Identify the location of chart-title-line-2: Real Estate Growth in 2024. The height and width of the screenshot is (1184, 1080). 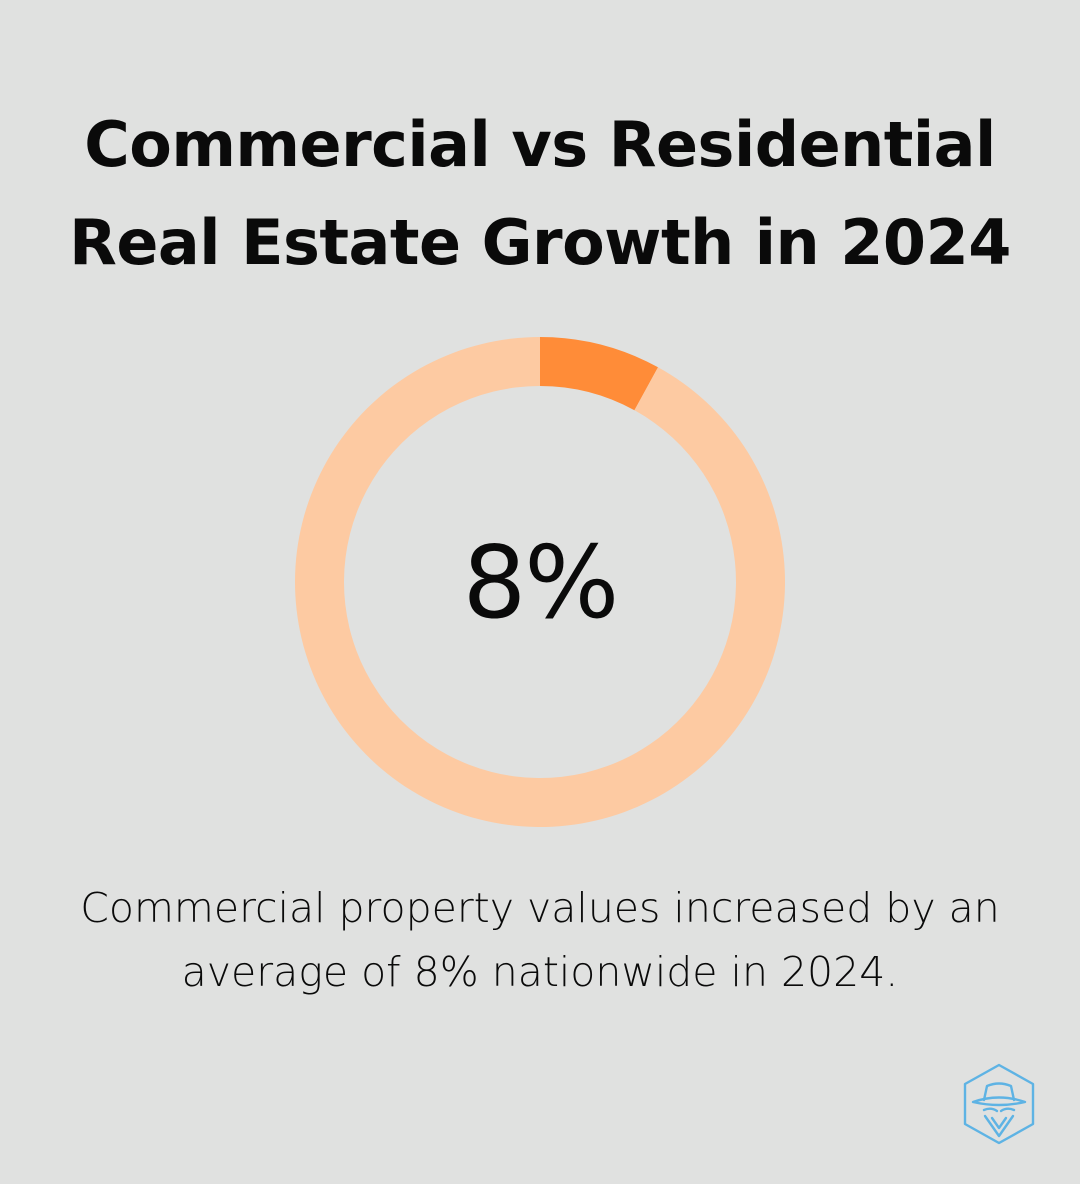
(540, 242).